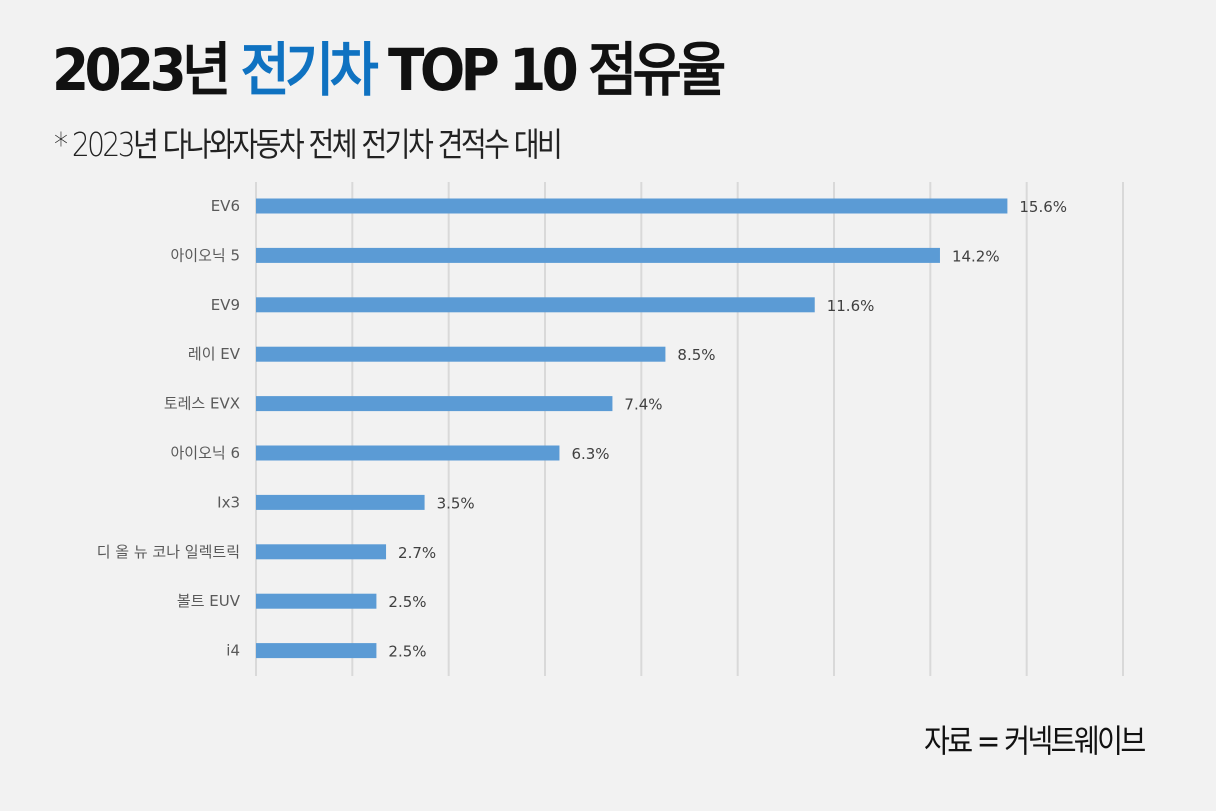 This screenshot has height=811, width=1216. I want to click on data-label: 3.5%, so click(456, 503).